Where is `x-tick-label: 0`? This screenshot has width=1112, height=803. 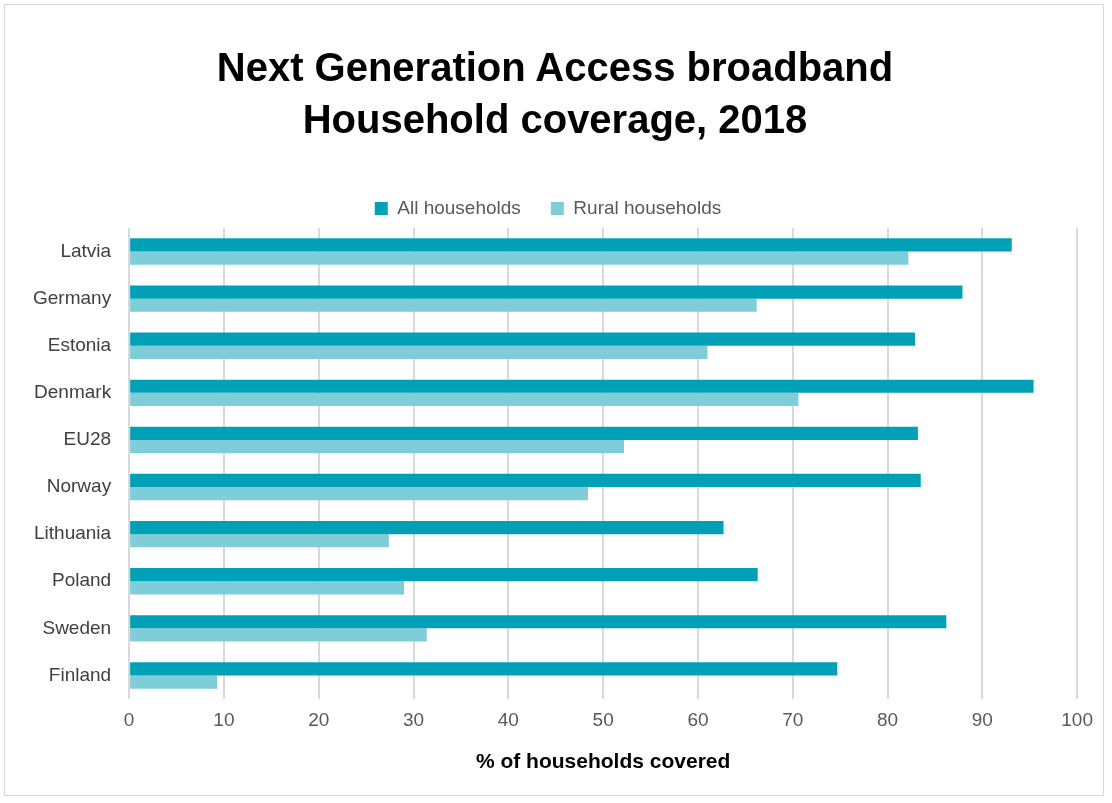
x-tick-label: 0 is located at coordinates (129, 719).